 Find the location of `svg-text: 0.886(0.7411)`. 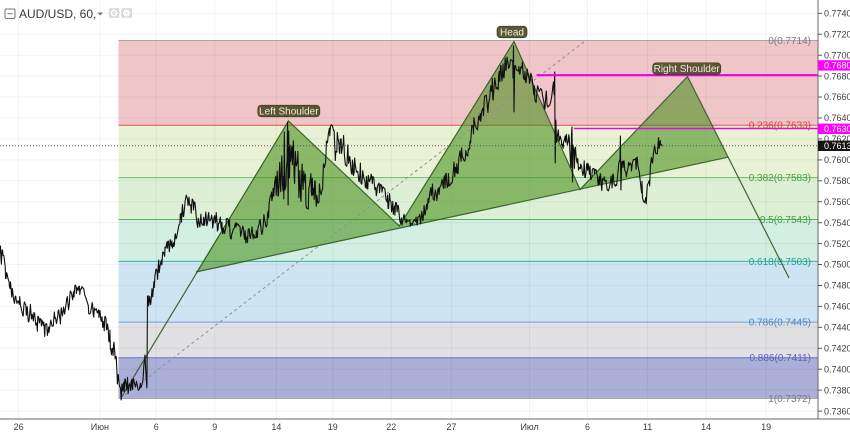

svg-text: 0.886(0.7411) is located at coordinates (780, 358).